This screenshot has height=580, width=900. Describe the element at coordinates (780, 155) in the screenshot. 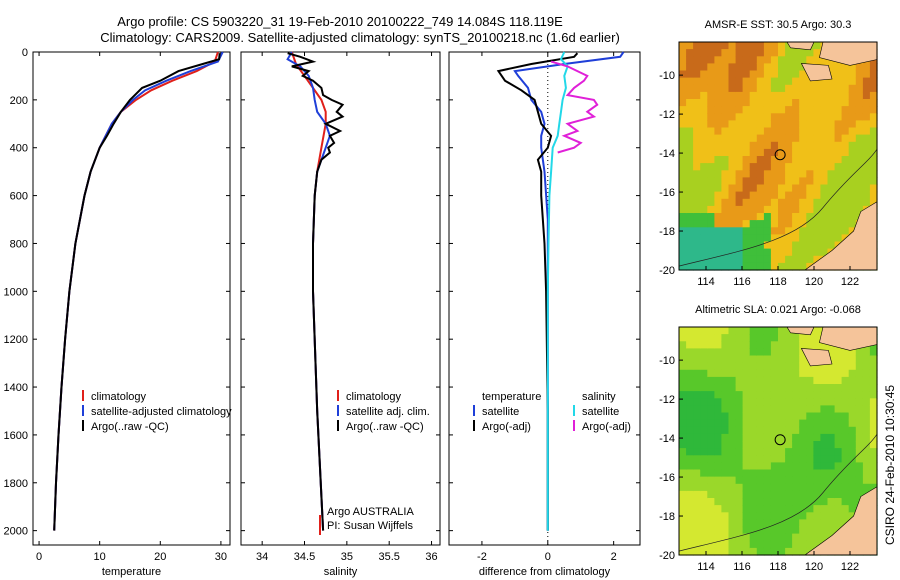

I see `sst_map-argo-marker` at that location.